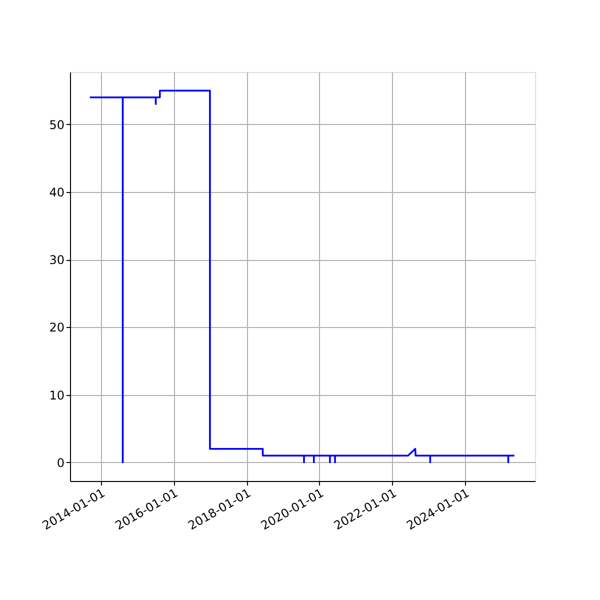 The height and width of the screenshot is (600, 600). I want to click on y-tick-label: 20, so click(56, 327).